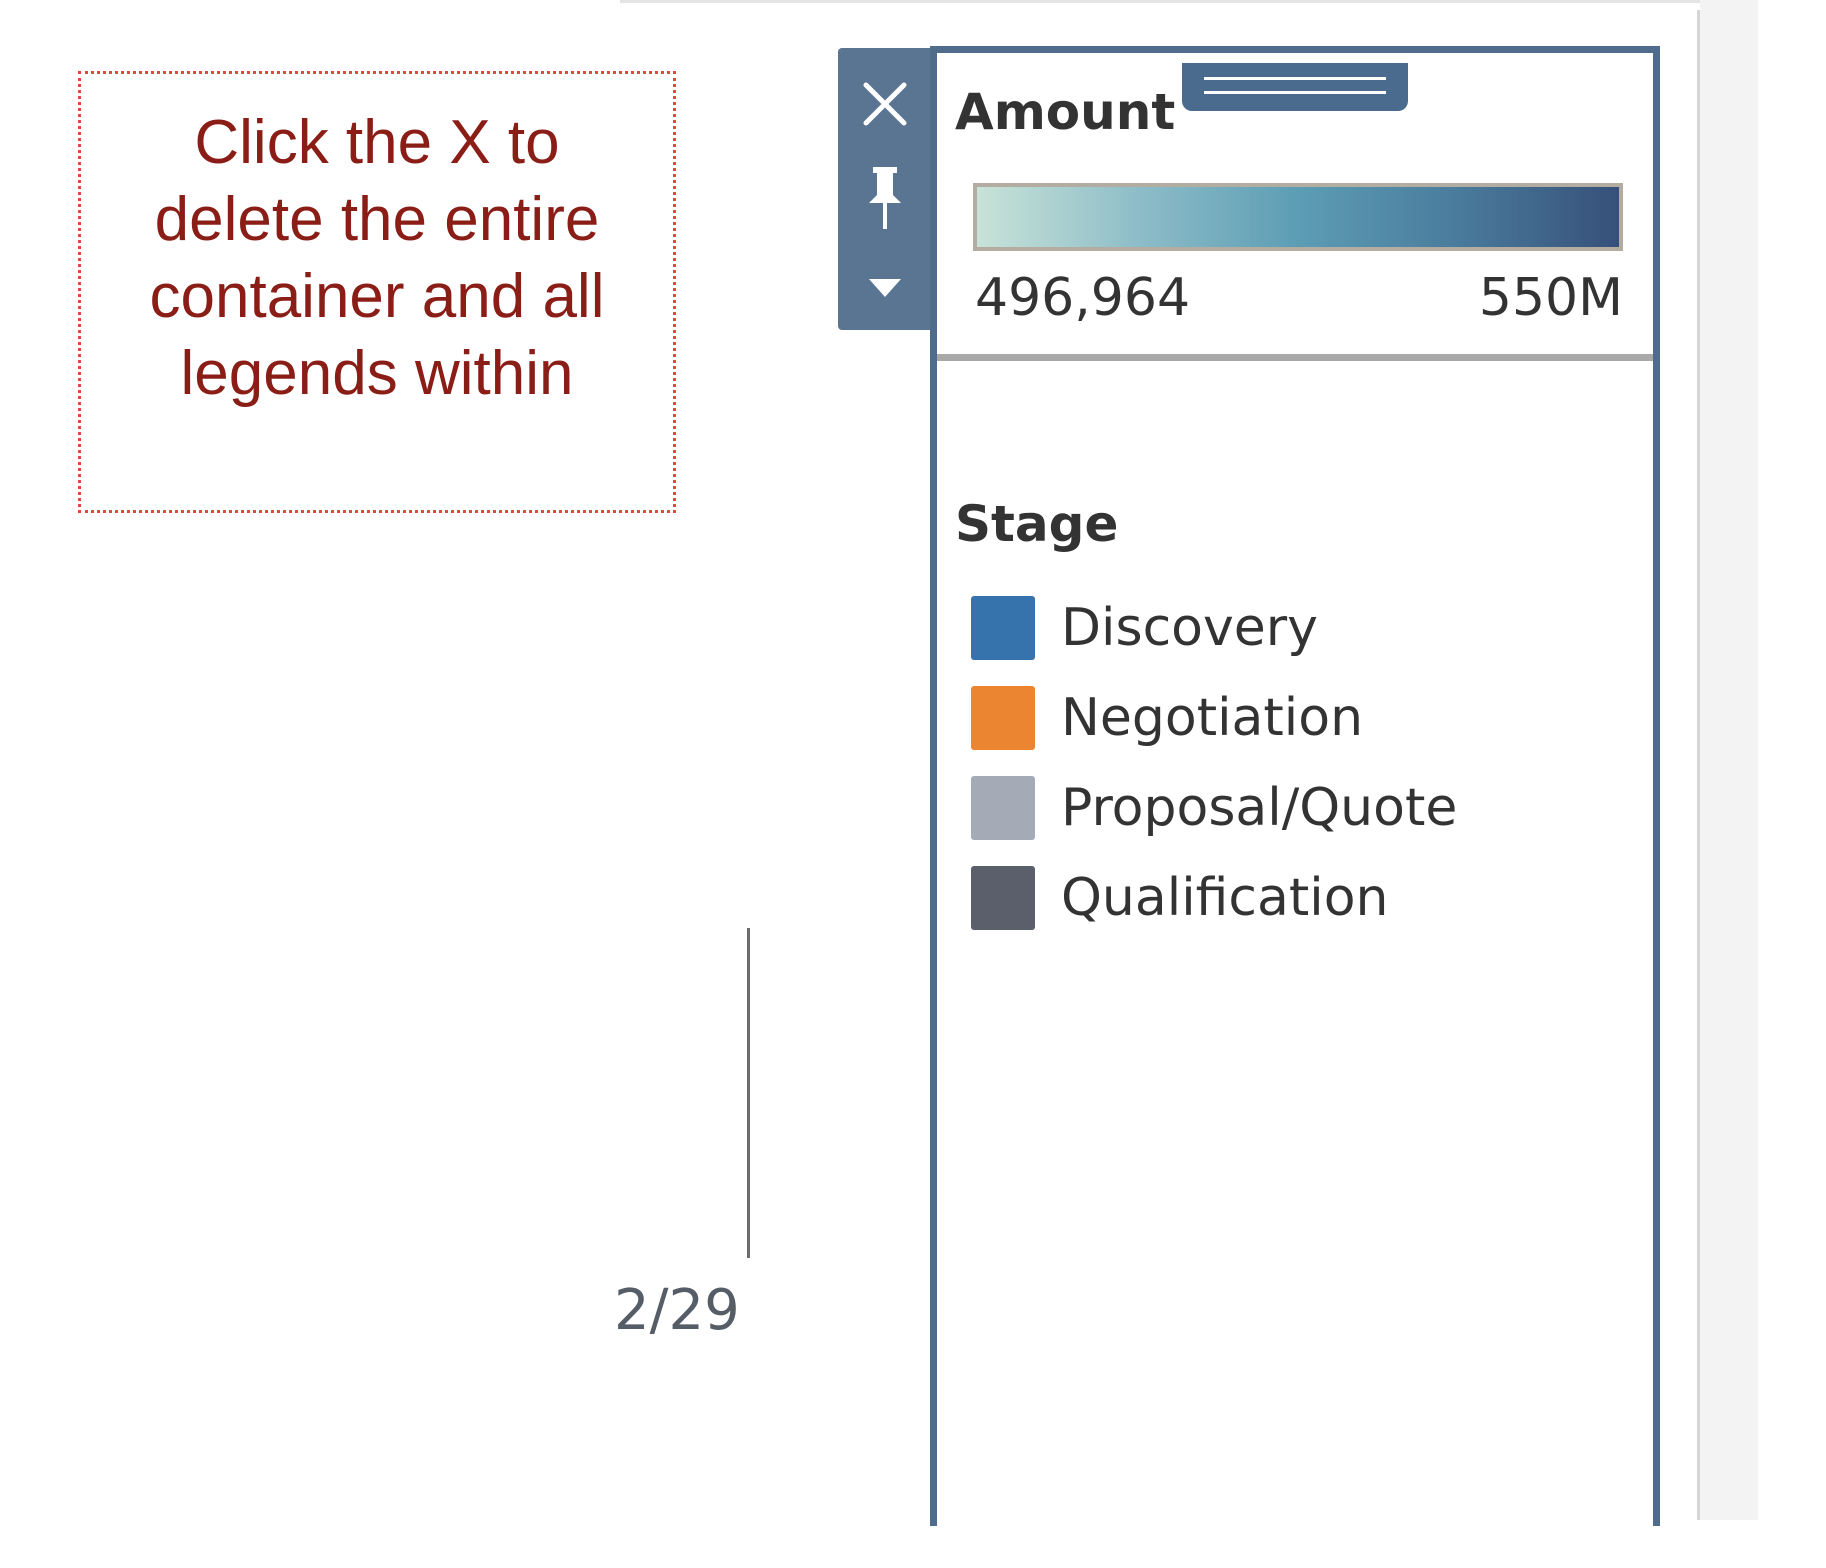  I want to click on dropdown-triangle-icon, so click(885, 288).